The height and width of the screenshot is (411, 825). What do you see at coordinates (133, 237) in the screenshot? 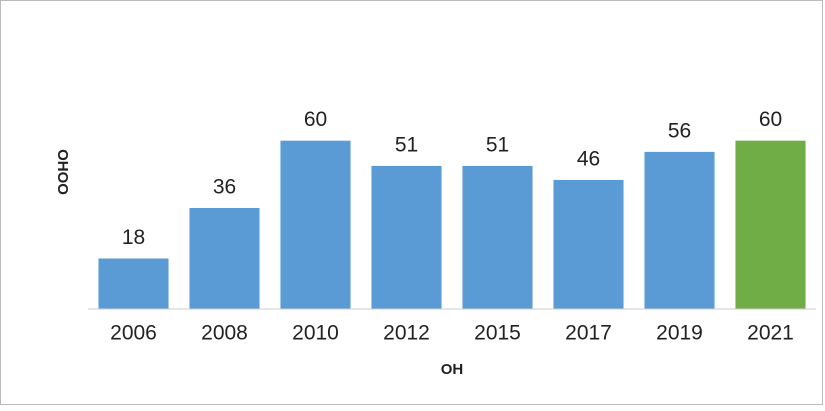
I see `value-label: 18` at bounding box center [133, 237].